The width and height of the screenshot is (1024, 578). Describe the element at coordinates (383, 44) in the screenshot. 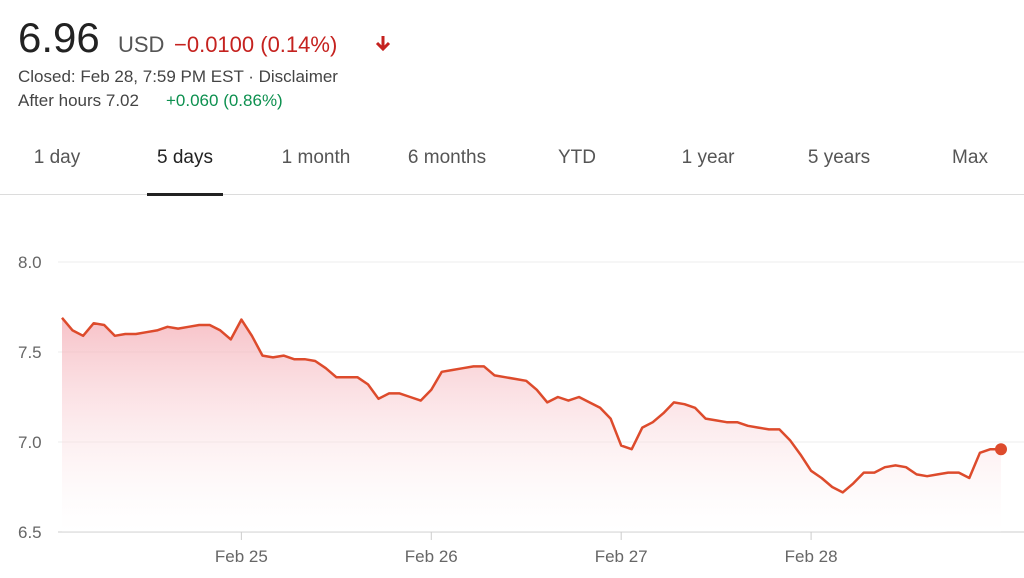

I see `down-arrow` at that location.